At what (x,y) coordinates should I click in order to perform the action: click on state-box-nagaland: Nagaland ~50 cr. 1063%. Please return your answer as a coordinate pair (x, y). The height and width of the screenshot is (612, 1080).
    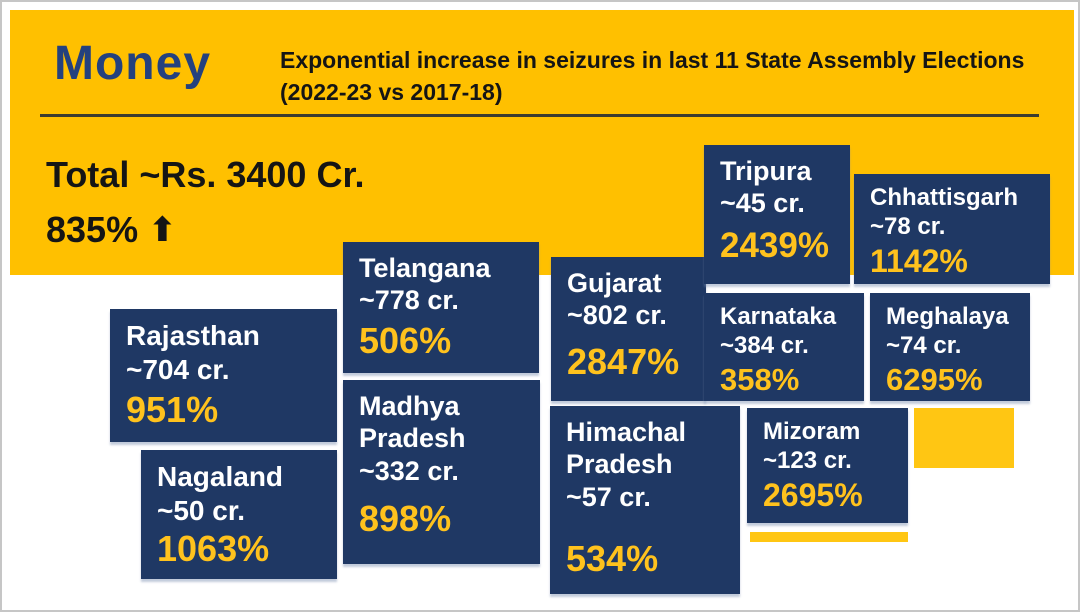
    Looking at the image, I should click on (239, 514).